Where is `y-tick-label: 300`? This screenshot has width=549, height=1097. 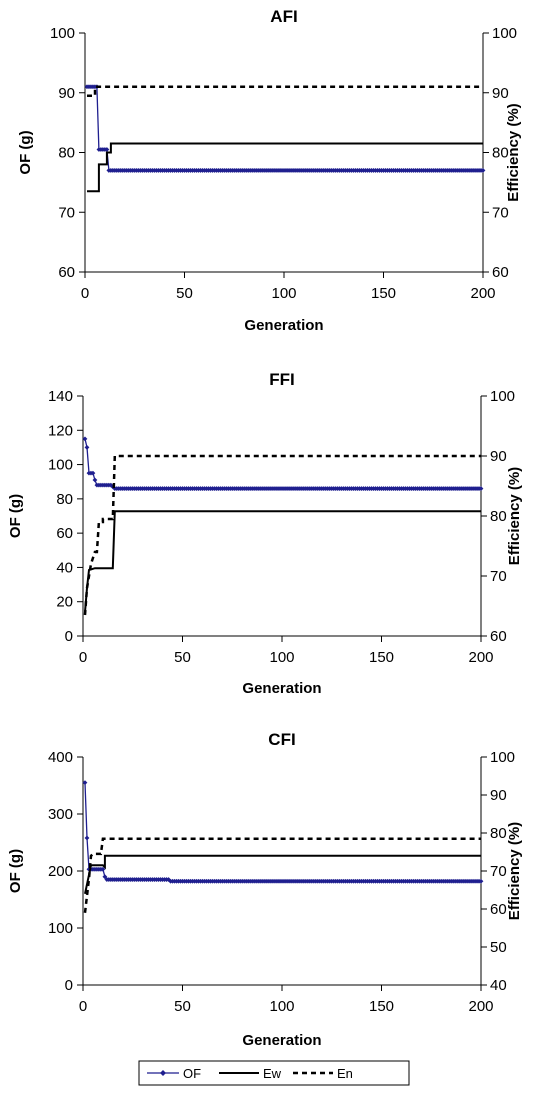 y-tick-label: 300 is located at coordinates (60, 814).